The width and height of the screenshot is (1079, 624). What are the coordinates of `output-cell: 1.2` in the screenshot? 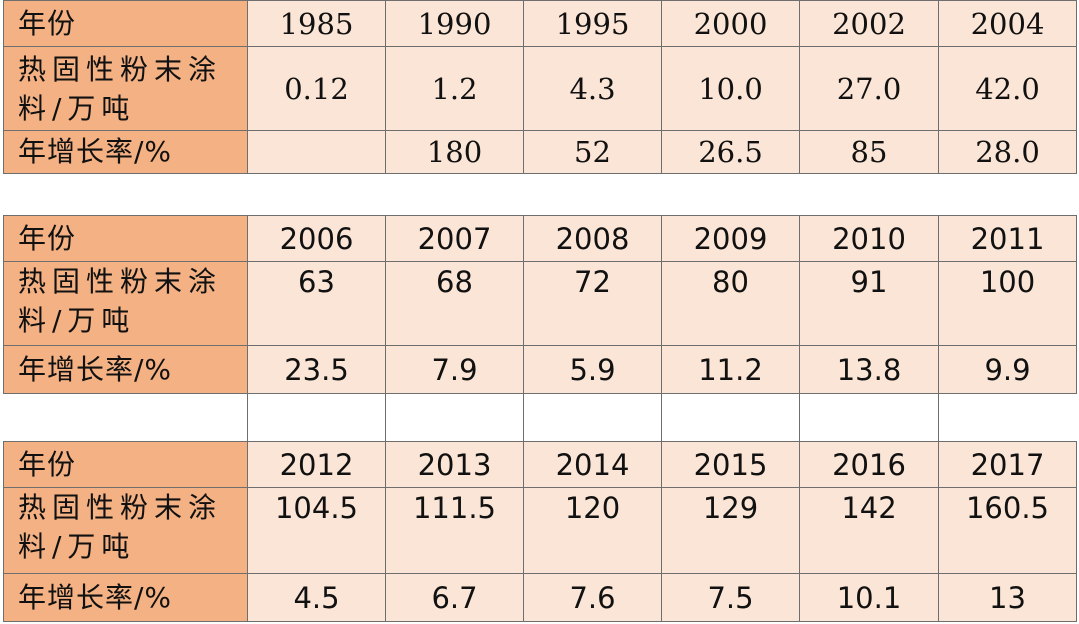 It's located at (454, 88).